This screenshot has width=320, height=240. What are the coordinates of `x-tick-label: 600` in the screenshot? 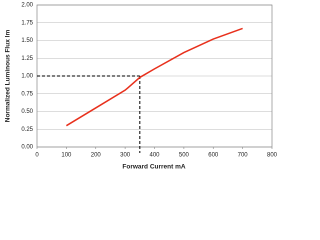 It's located at (213, 156).